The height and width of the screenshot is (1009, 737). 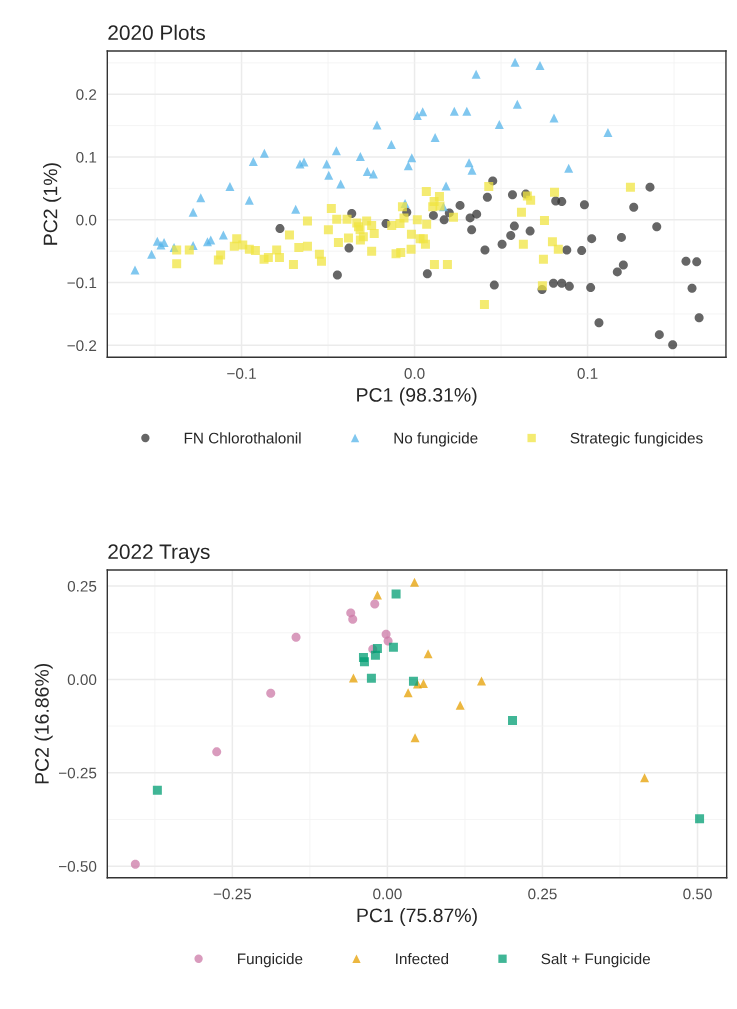 I want to click on legend-label: FN Chlorothalonil, so click(x=242, y=438).